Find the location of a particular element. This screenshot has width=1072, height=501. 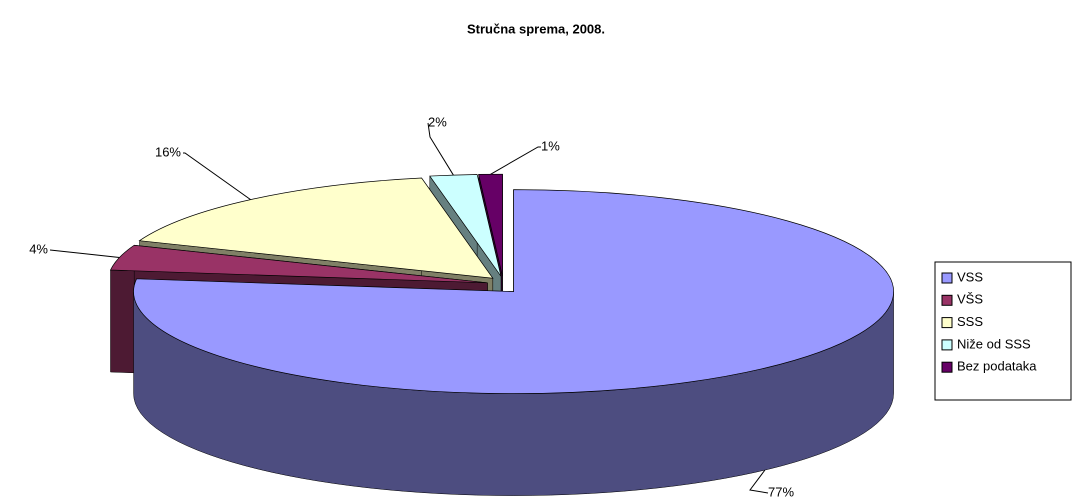

data-label: 77% is located at coordinates (781, 491).